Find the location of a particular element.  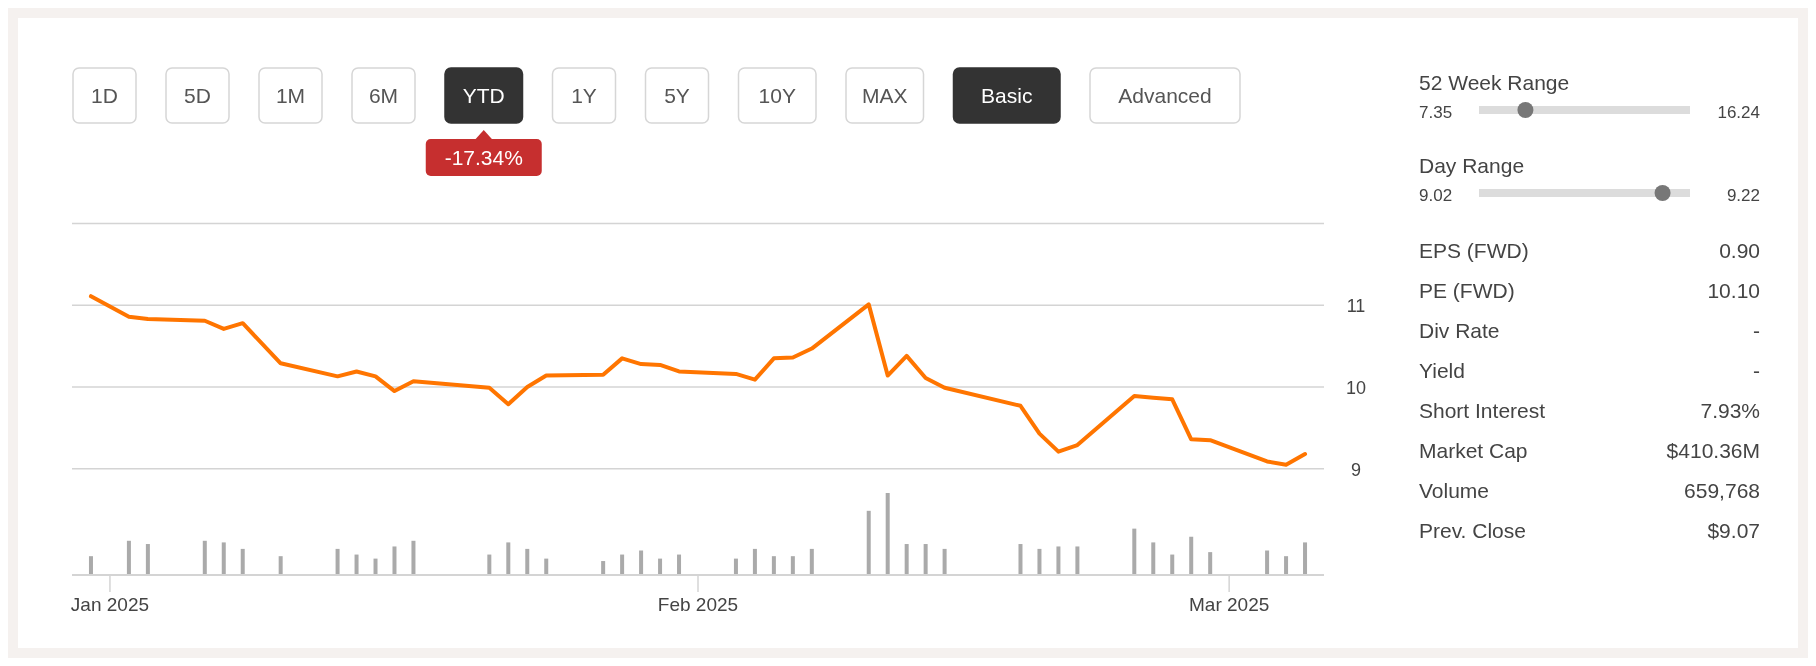

text: Yield is located at coordinates (1442, 370).